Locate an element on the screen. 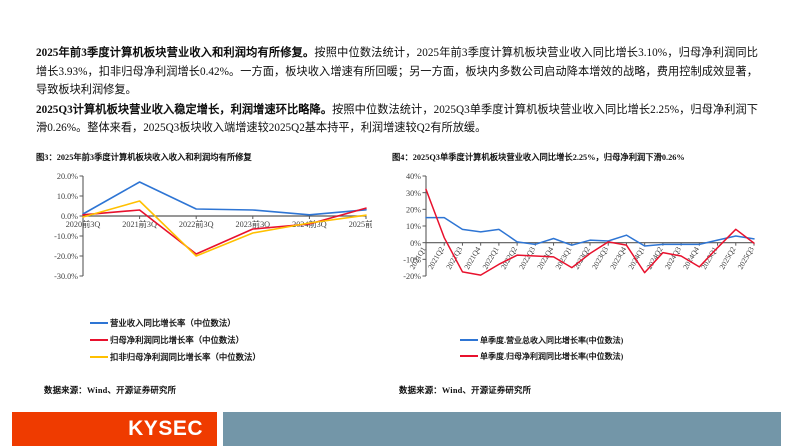 The image size is (793, 446). y-tick-label: 20.0% is located at coordinates (67, 176).